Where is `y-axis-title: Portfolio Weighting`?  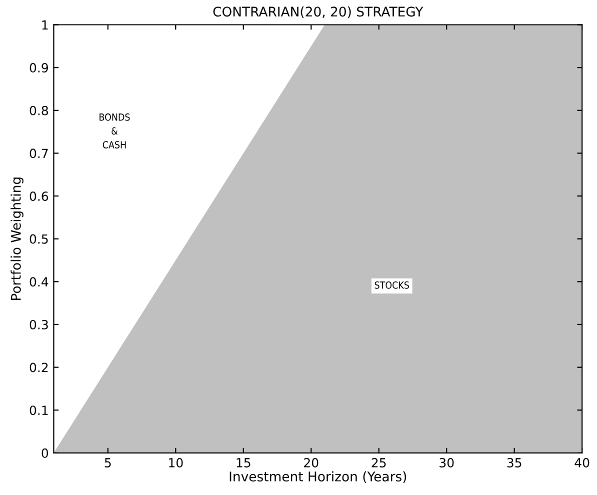 y-axis-title: Portfolio Weighting is located at coordinates (17, 239).